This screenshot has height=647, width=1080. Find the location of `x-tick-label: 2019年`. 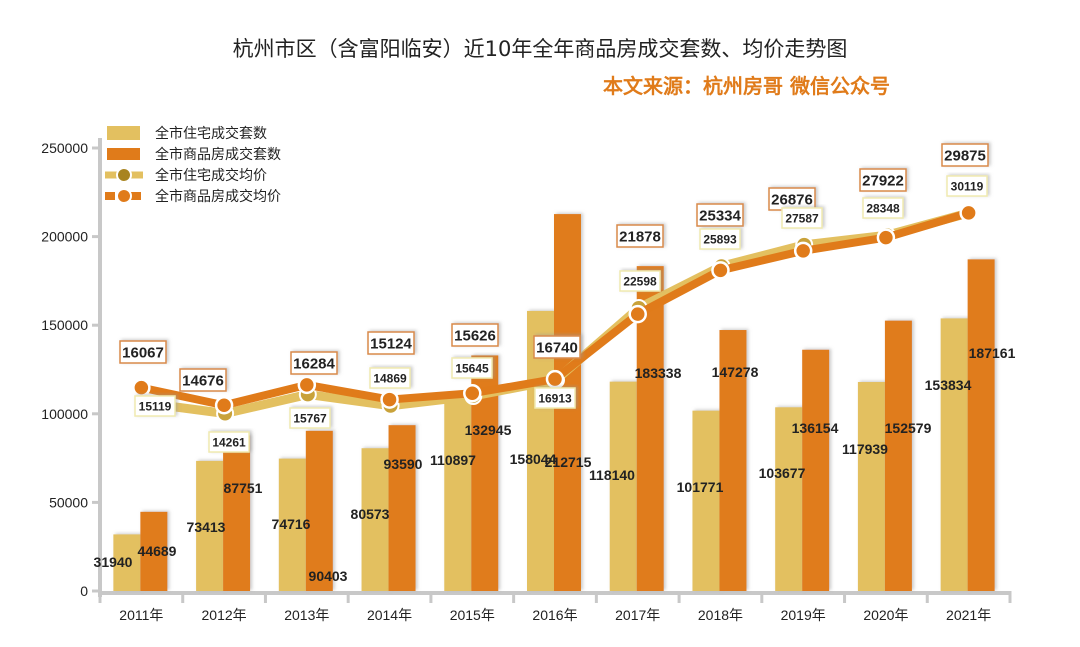

x-tick-label: 2019年 is located at coordinates (803, 615).